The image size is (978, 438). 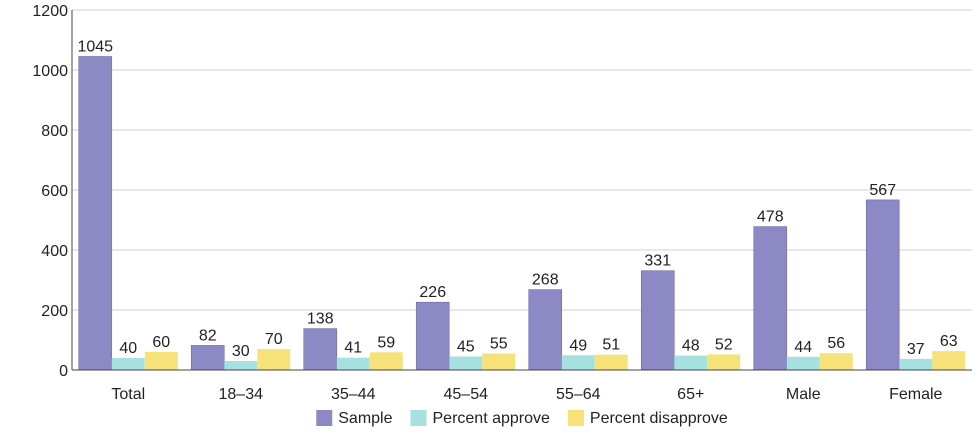 I want to click on legend: Sample Percent approve Percent disapprove, so click(x=522, y=418).